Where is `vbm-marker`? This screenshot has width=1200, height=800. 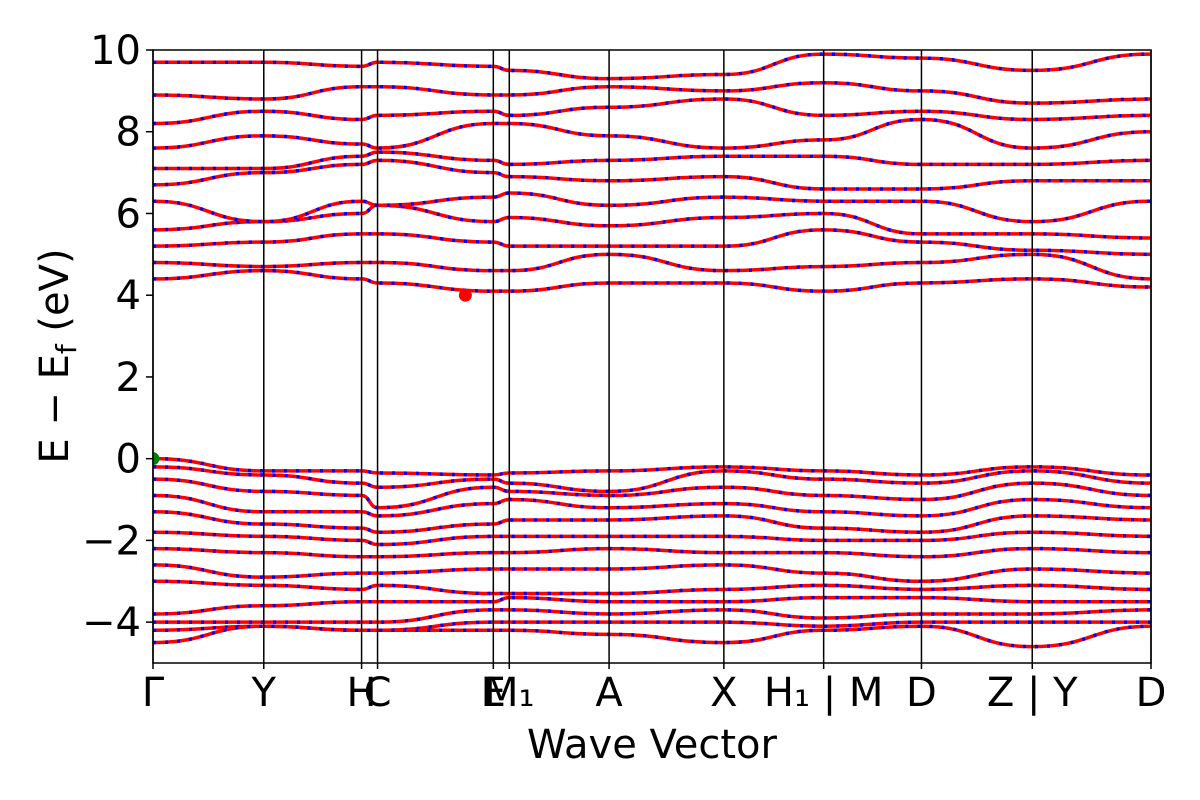 vbm-marker is located at coordinates (156, 459).